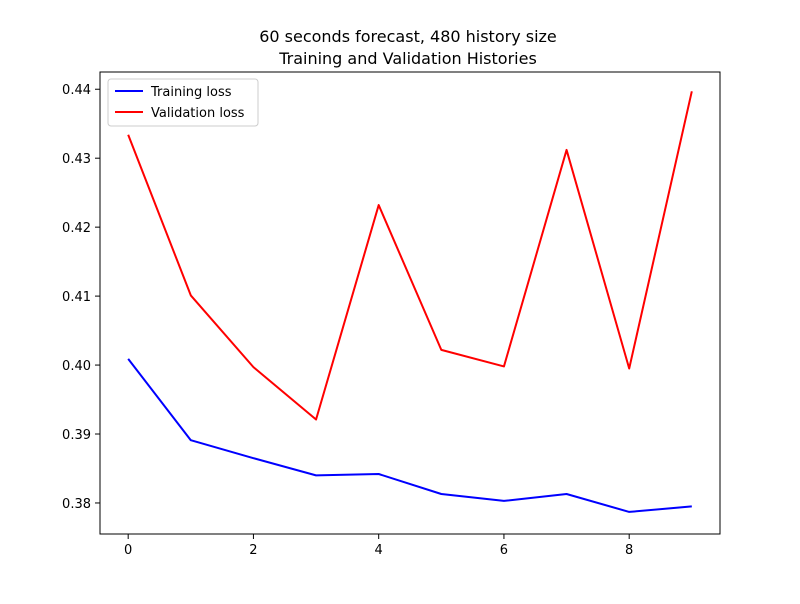 The width and height of the screenshot is (800, 604). I want to click on y-tick-label: 0.39, so click(76, 435).